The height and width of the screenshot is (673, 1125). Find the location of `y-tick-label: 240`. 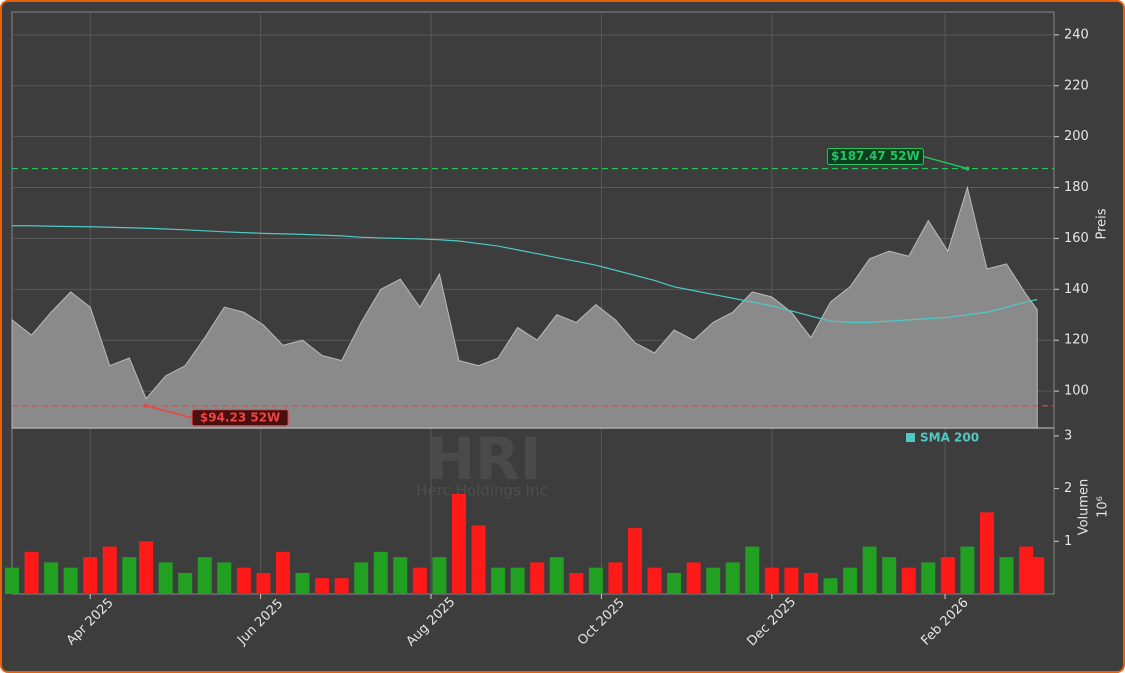

y-tick-label: 240 is located at coordinates (1076, 34).